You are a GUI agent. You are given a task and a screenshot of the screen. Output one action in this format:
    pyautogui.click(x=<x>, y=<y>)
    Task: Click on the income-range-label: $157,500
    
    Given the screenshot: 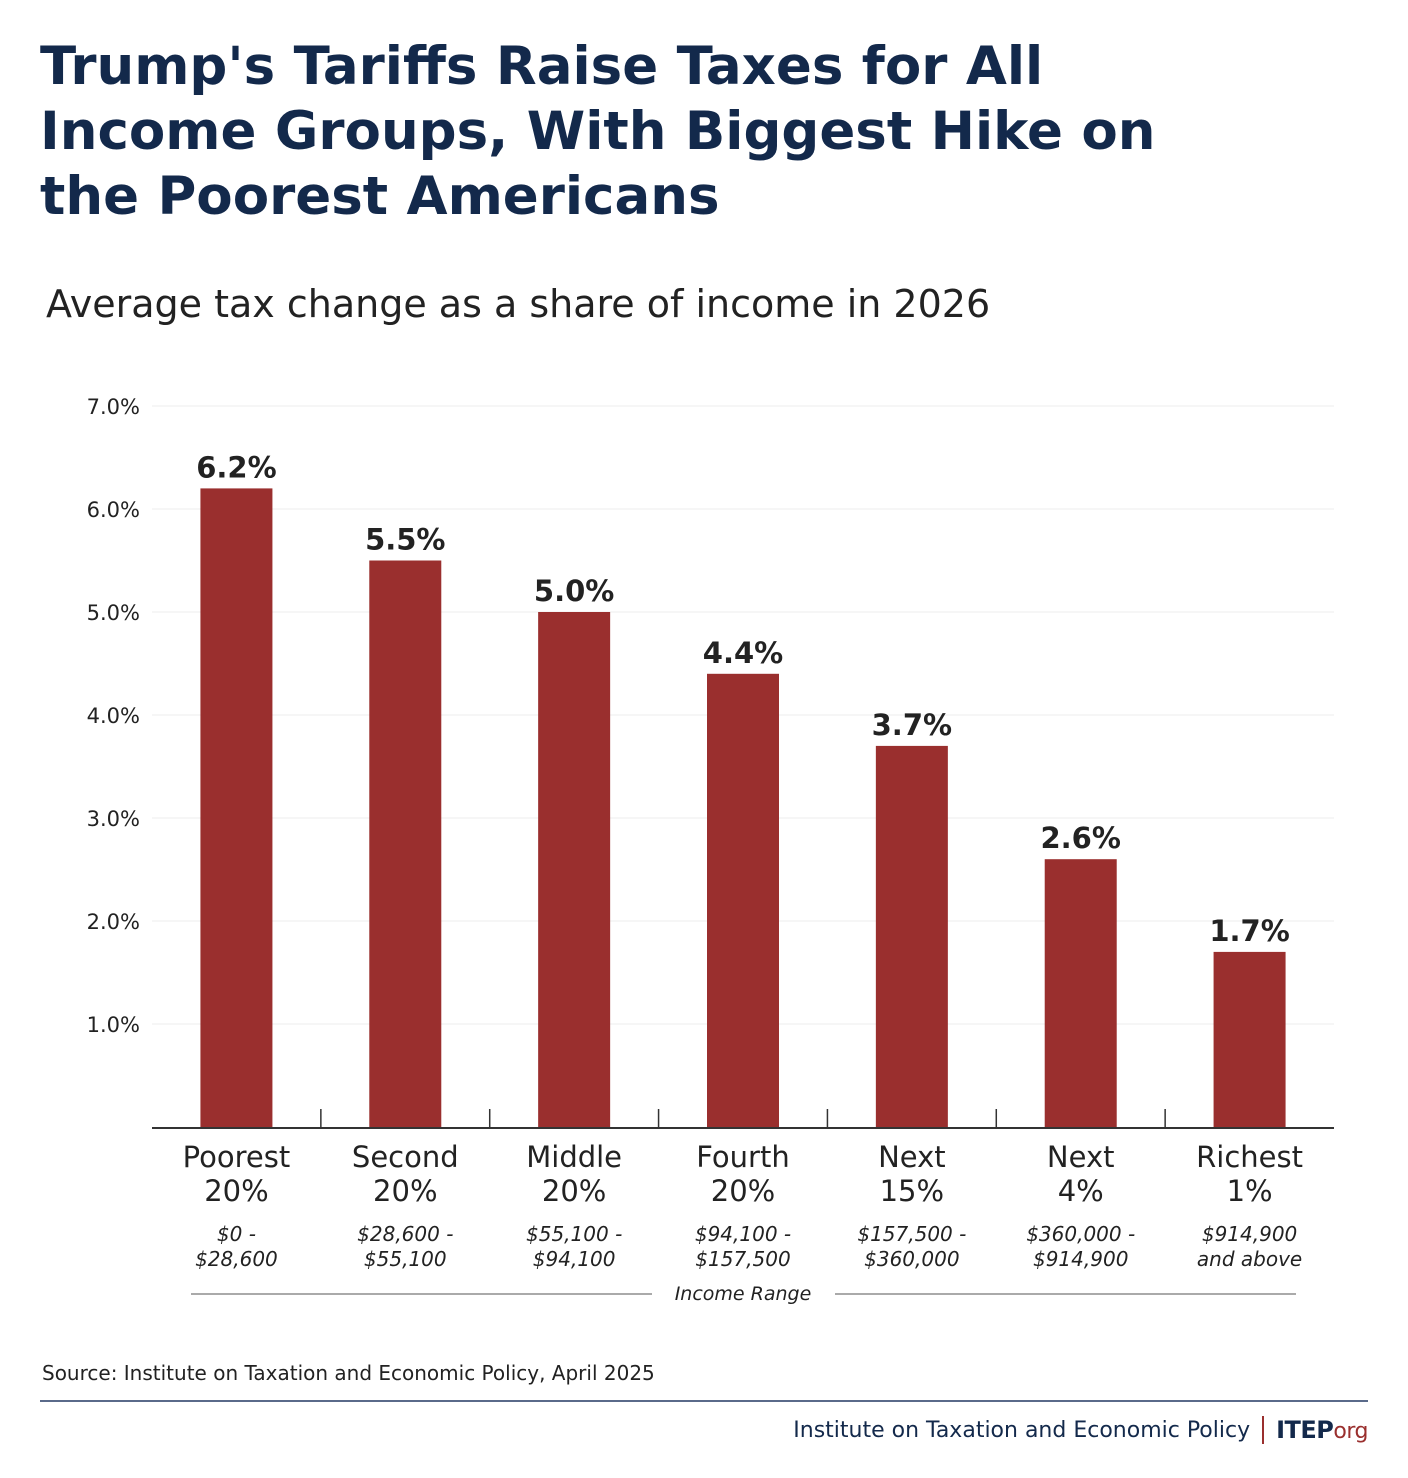 What is the action you would take?
    pyautogui.click(x=742, y=1259)
    